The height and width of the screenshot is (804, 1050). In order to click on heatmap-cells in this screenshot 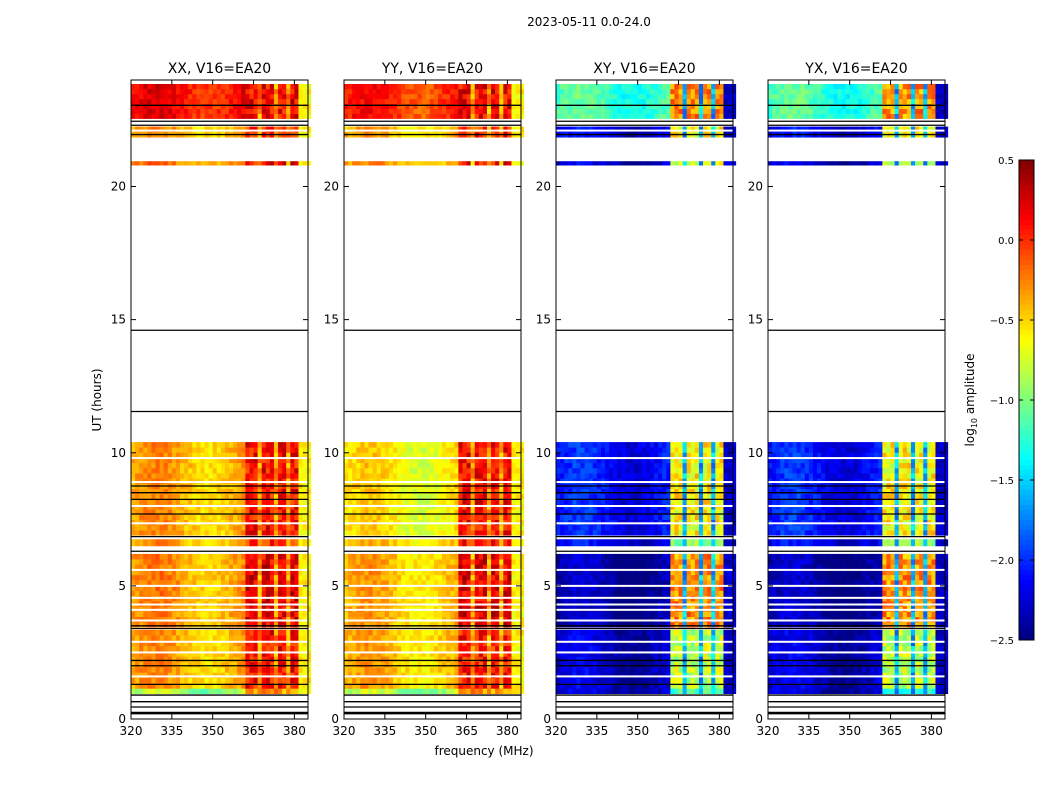, I will do `click(646, 399)`.